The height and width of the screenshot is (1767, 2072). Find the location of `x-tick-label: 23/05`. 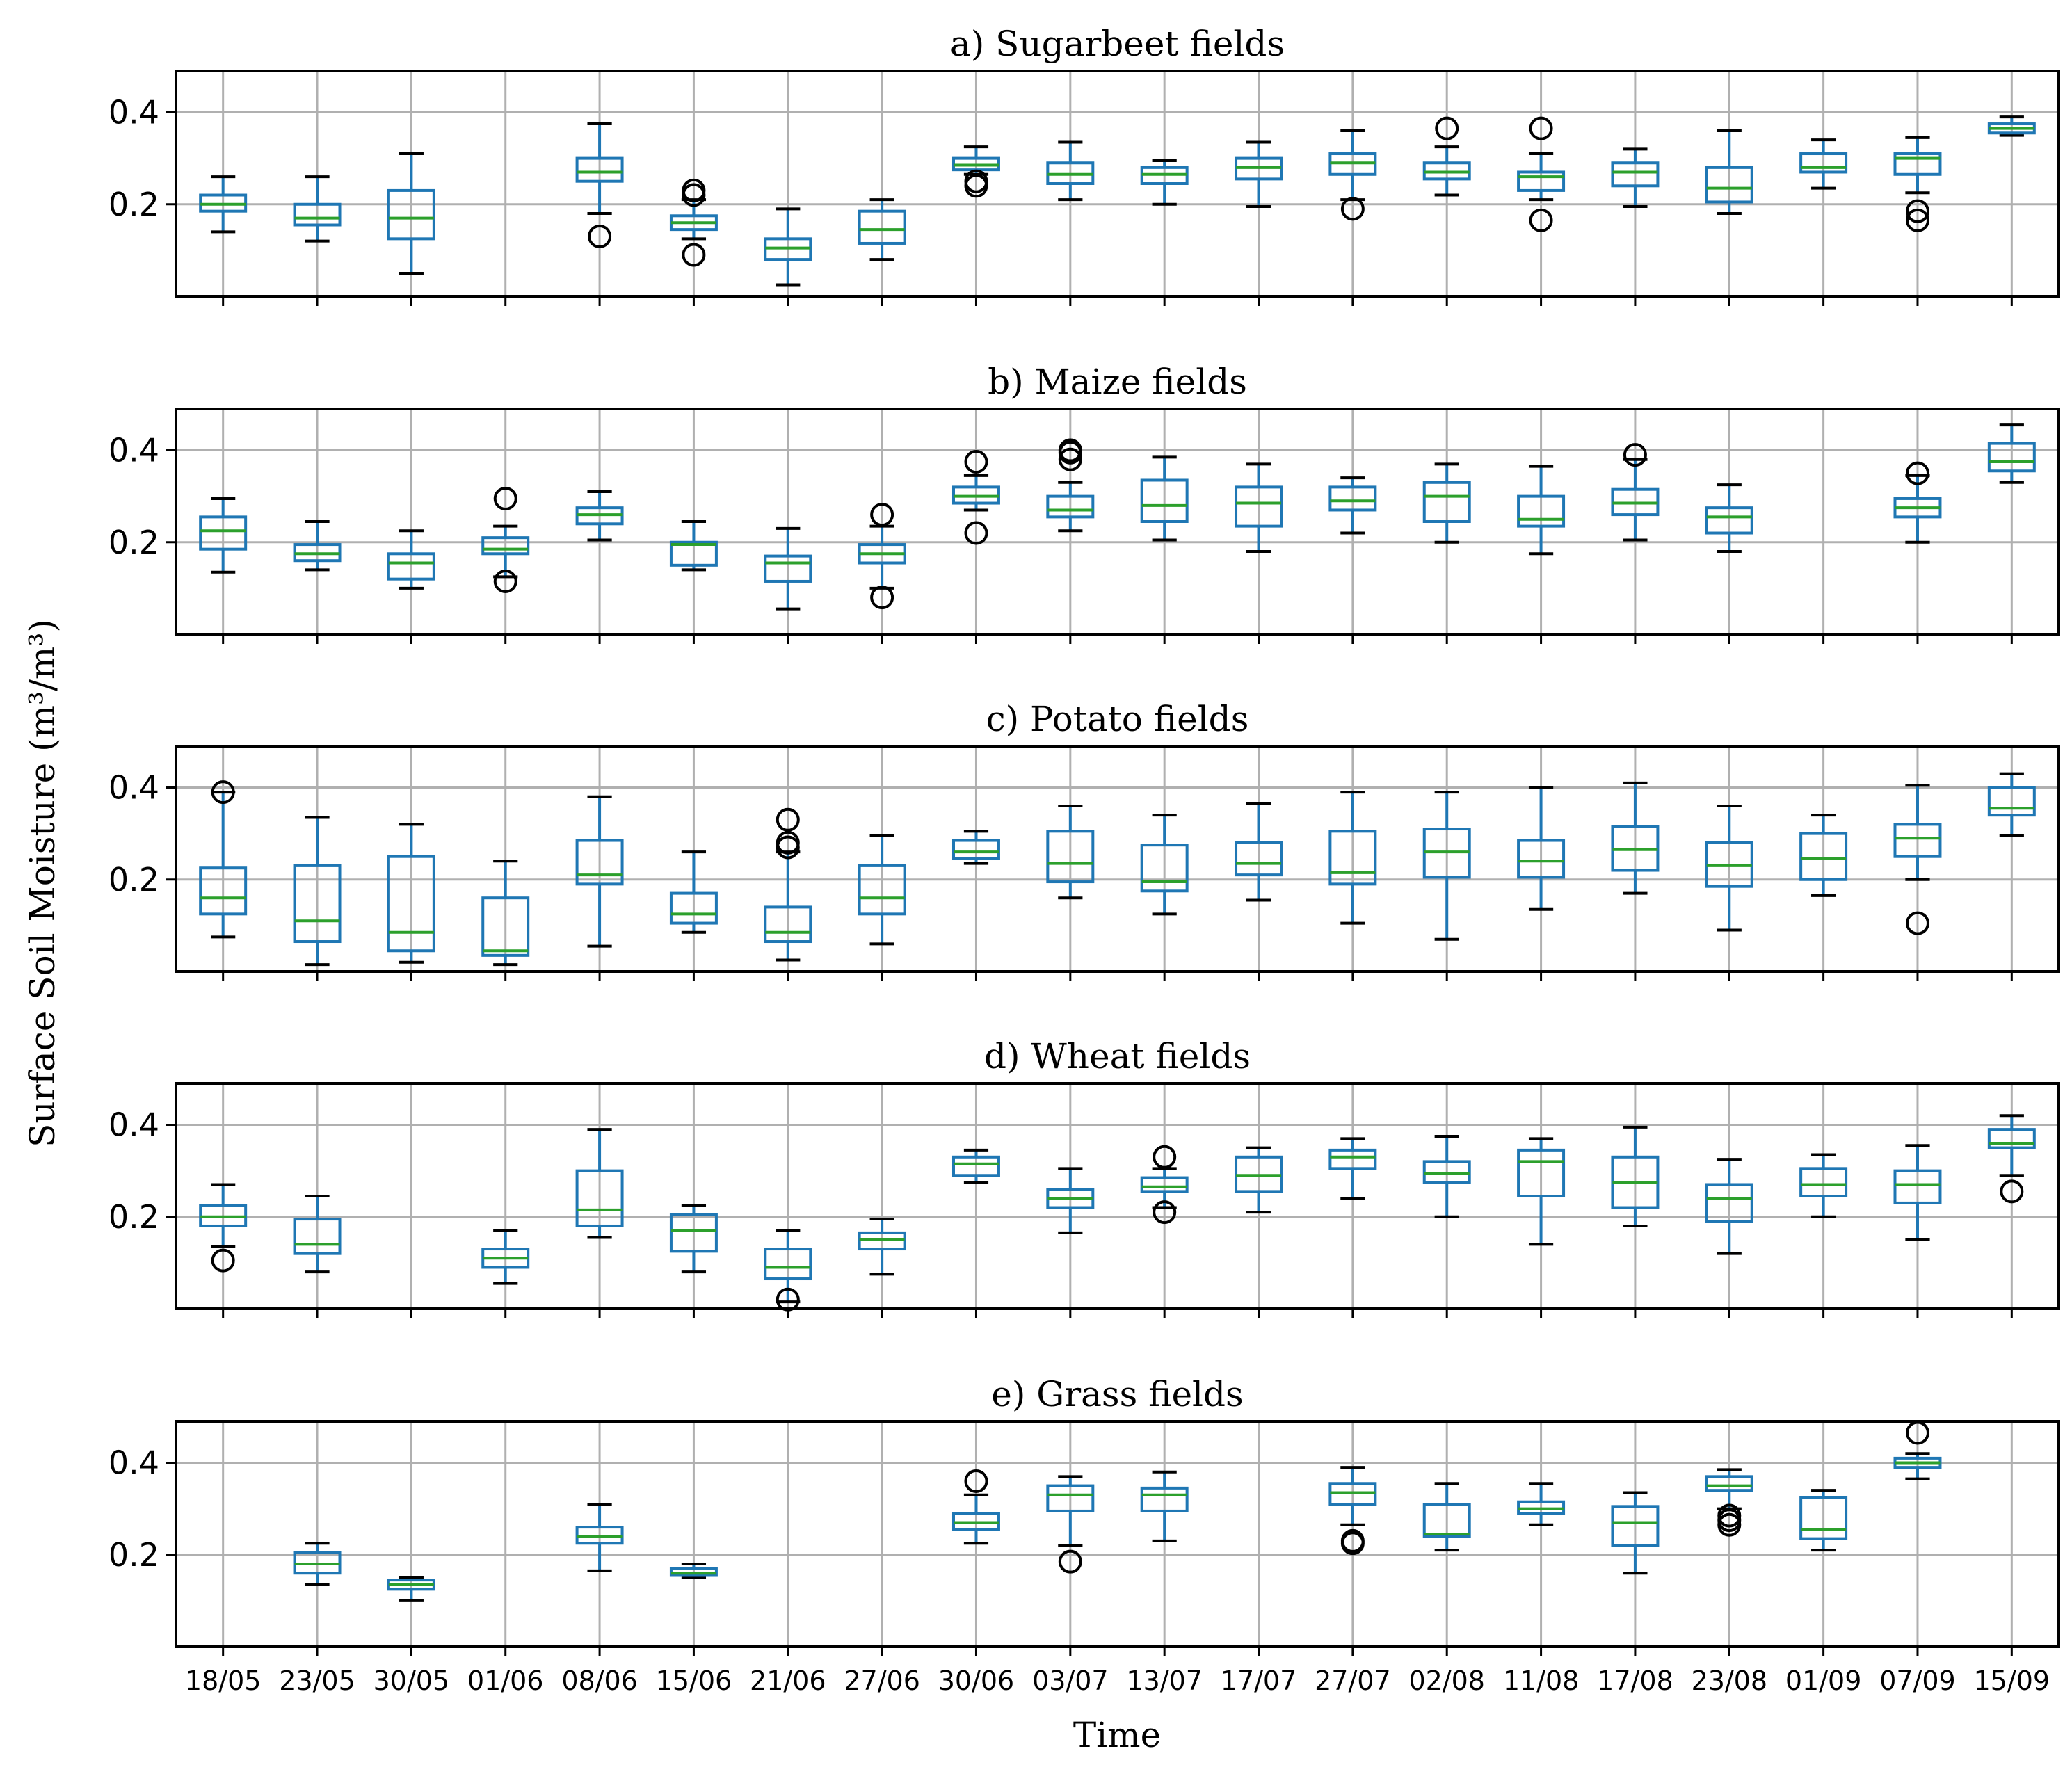

x-tick-label: 23/05 is located at coordinates (317, 1680).